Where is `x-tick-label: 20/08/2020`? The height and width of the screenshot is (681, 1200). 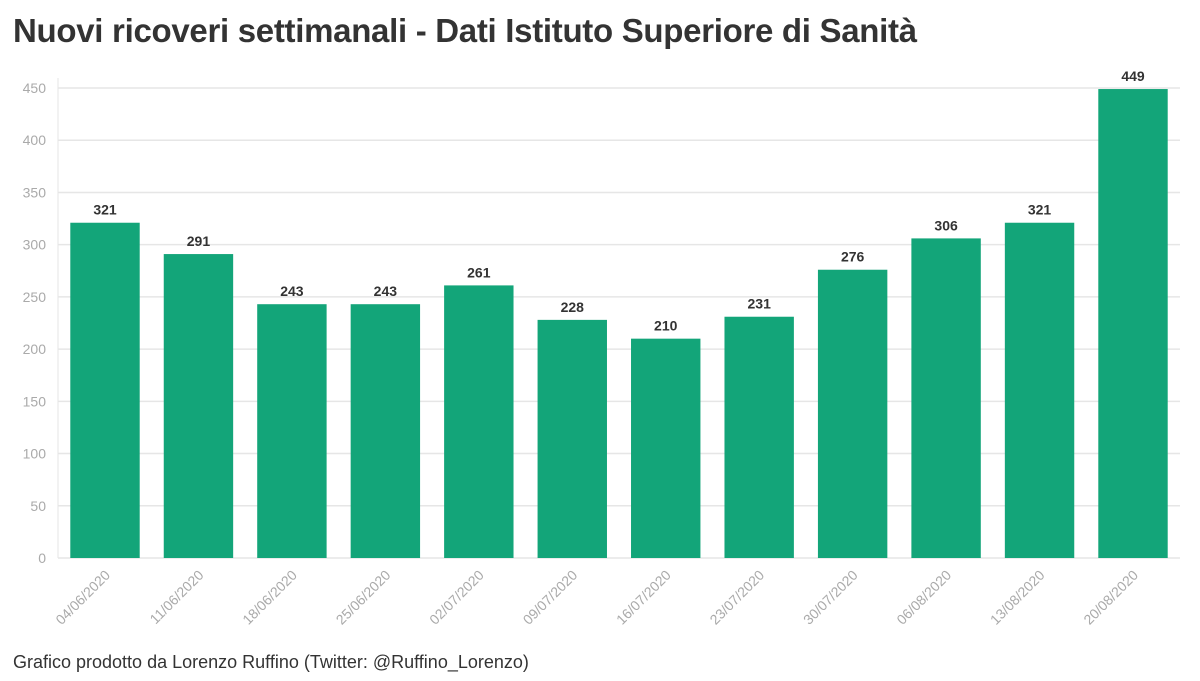 x-tick-label: 20/08/2020 is located at coordinates (1110, 597).